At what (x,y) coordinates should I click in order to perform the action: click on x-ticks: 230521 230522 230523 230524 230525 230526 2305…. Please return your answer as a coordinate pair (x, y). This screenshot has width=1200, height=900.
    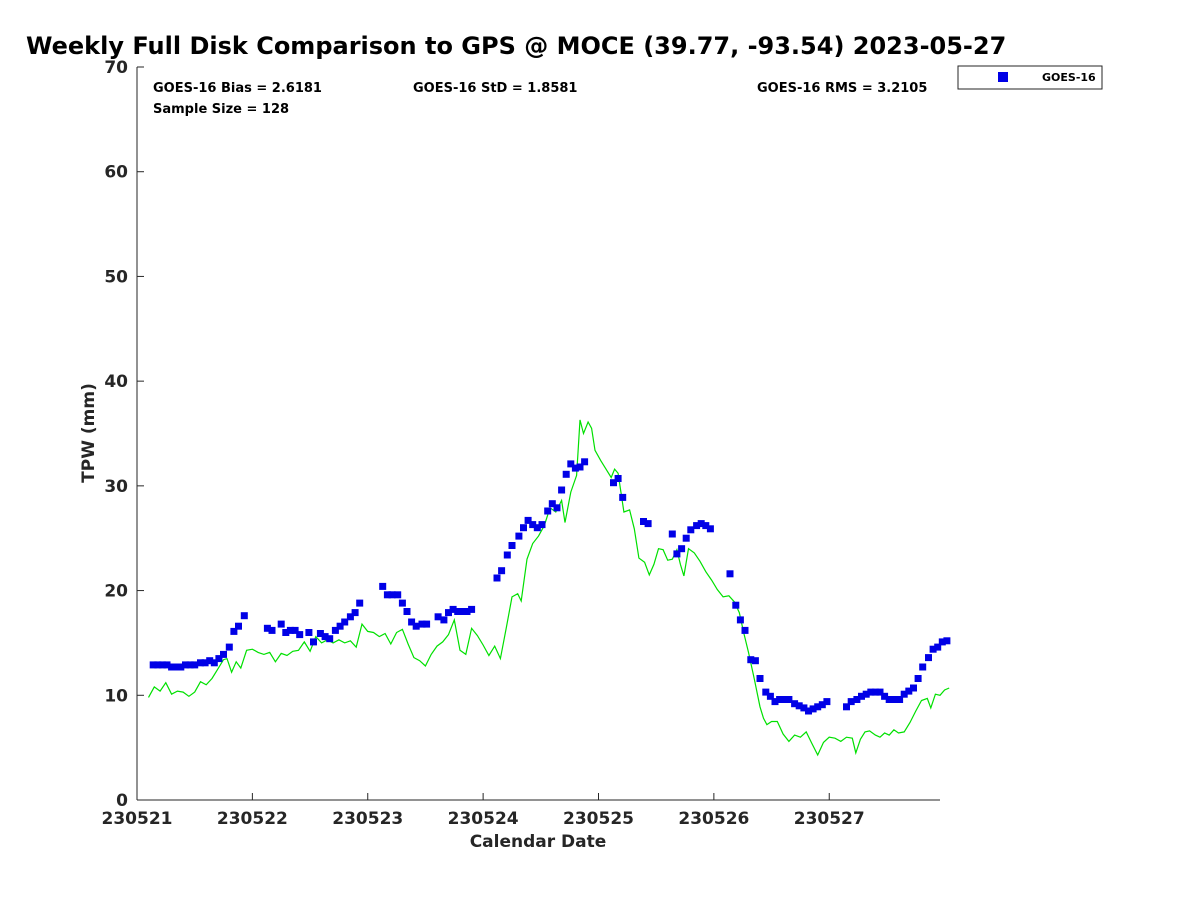
    Looking at the image, I should click on (483, 811).